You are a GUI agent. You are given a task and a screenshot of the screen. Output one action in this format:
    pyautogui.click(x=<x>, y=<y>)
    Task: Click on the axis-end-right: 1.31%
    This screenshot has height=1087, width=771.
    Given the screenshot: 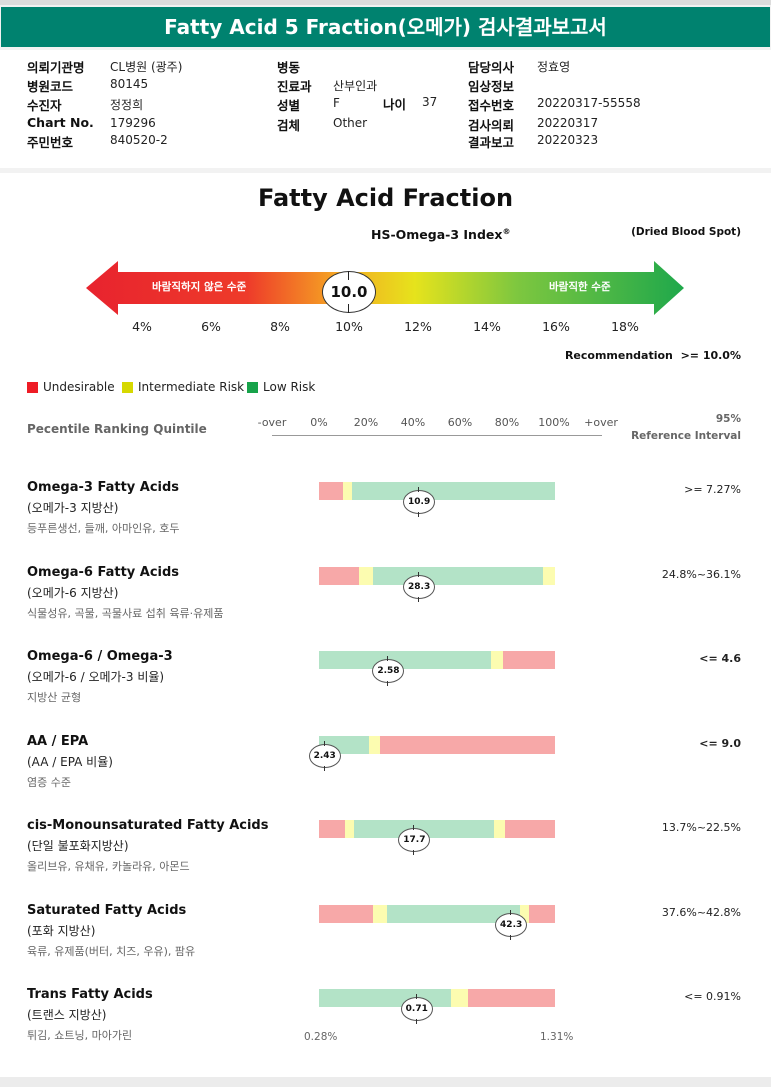 What is the action you would take?
    pyautogui.click(x=557, y=1037)
    